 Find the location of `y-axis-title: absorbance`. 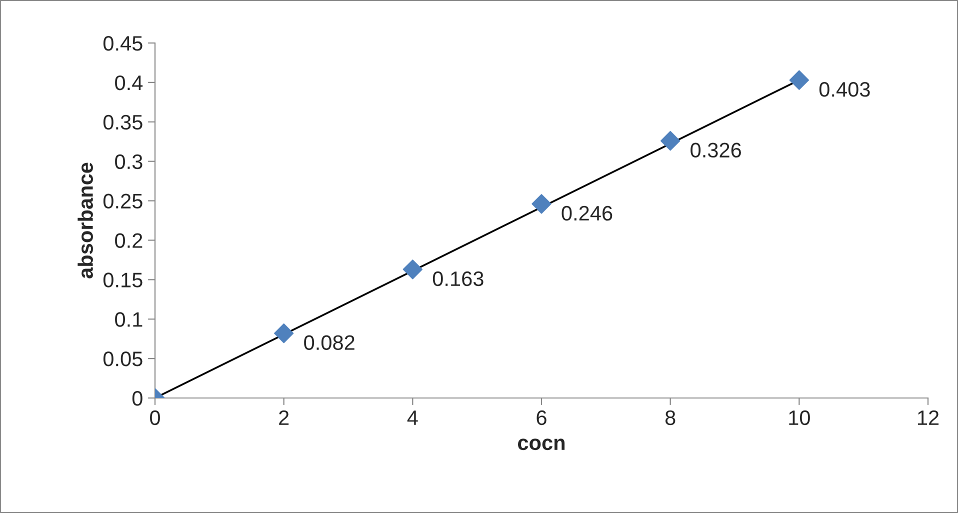

y-axis-title: absorbance is located at coordinates (85, 220).